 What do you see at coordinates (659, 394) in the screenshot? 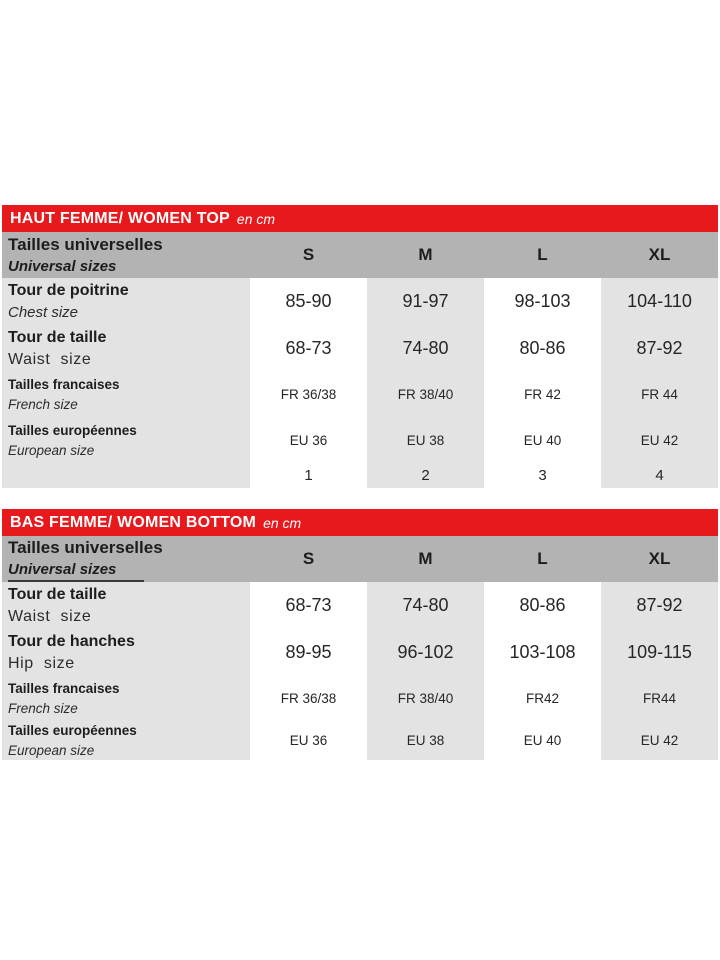
I see `size-value-cell: FR 44` at bounding box center [659, 394].